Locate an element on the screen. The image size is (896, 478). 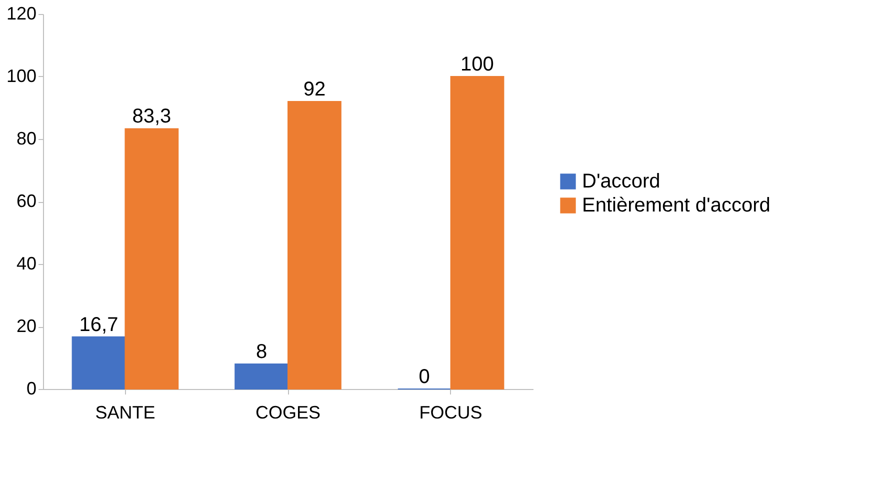
legend-label: Entièrement d'accord is located at coordinates (676, 205).